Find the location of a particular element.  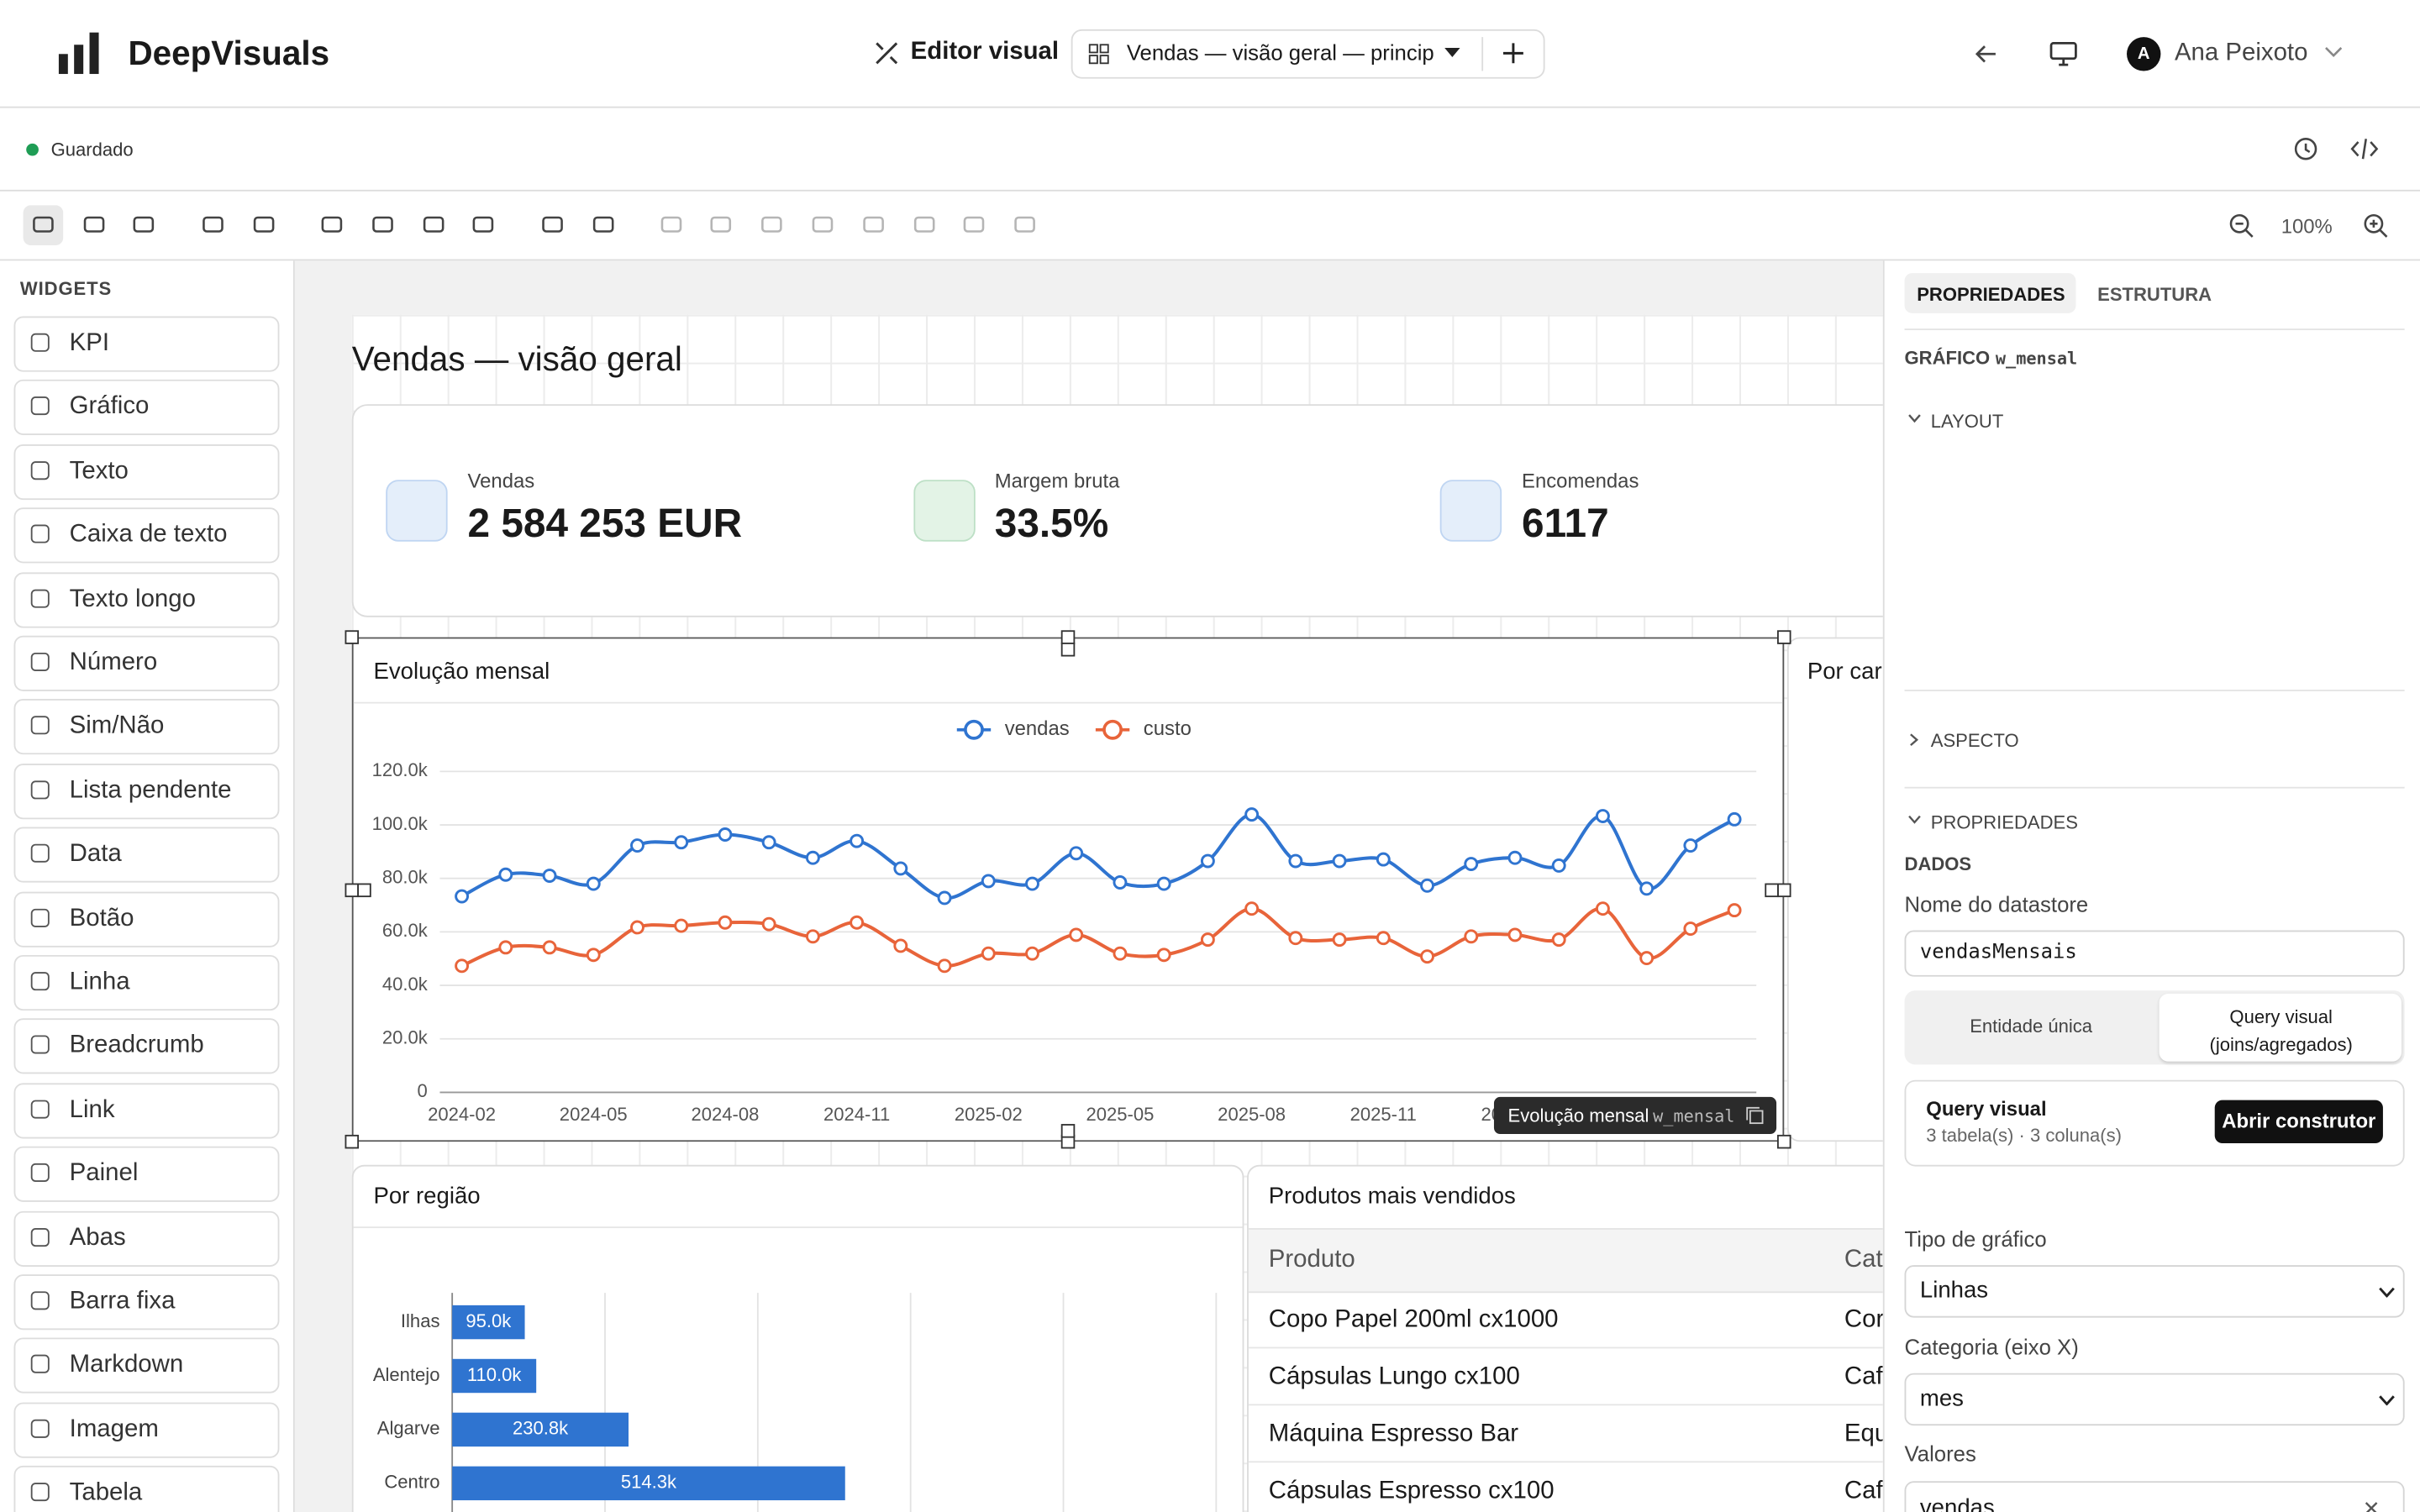

segment: Entidade única is located at coordinates (2032, 1026).